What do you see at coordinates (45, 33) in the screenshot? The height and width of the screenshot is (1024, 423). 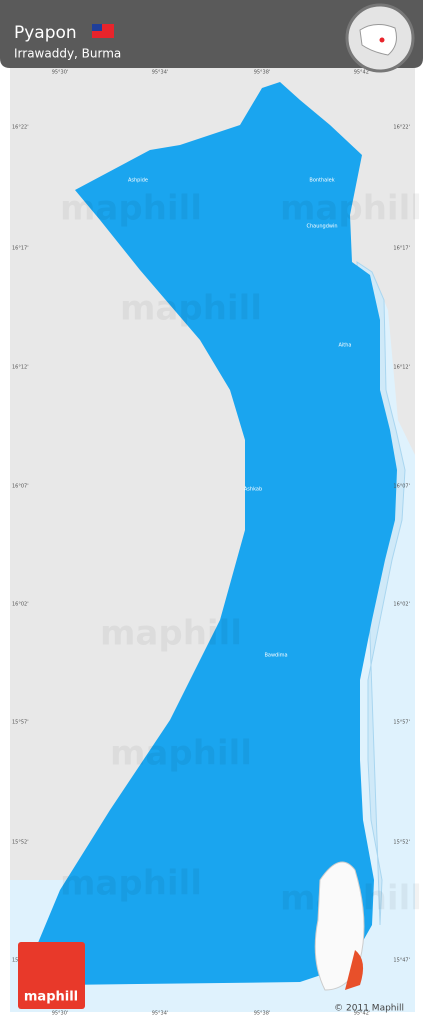 I see `title: Pyapon` at bounding box center [45, 33].